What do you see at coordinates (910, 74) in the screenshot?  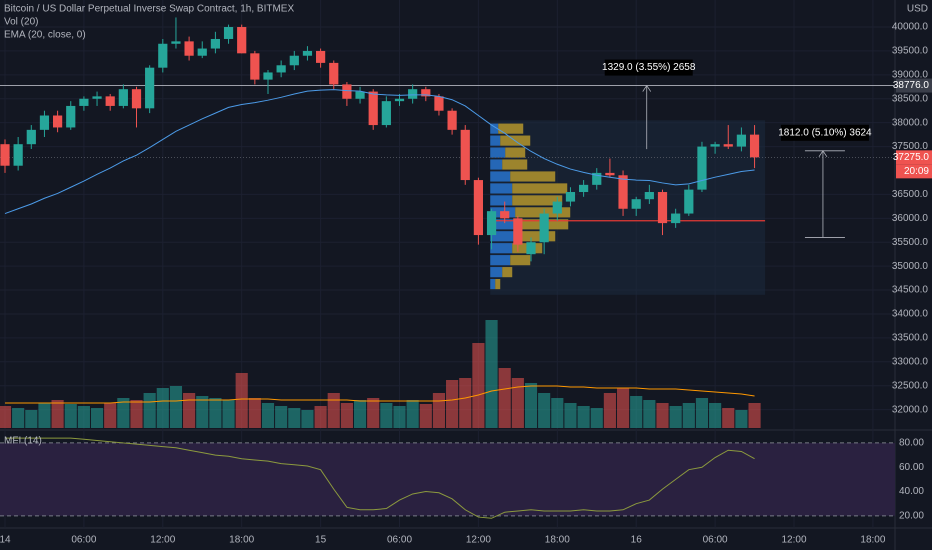 I see `y-tick-label: 39000.0` at bounding box center [910, 74].